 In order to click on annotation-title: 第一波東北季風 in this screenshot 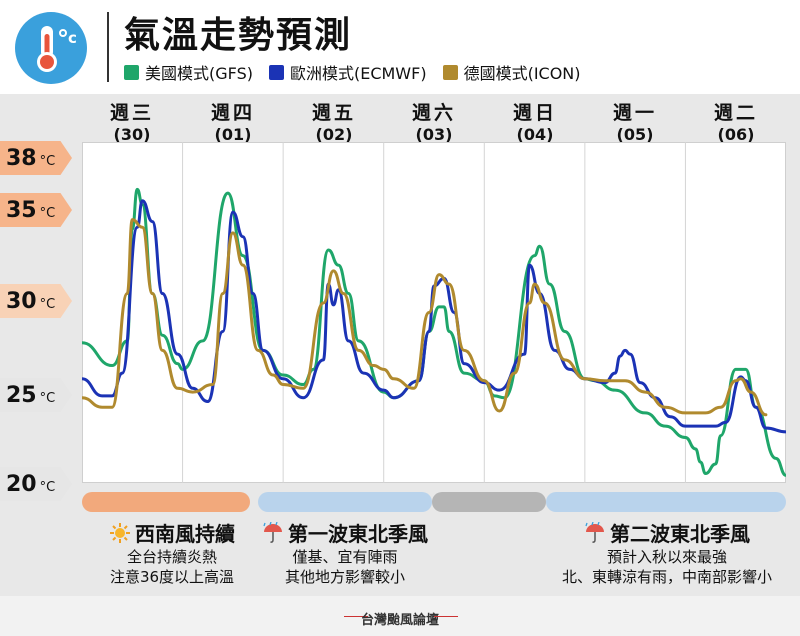, I will do `click(345, 532)`.